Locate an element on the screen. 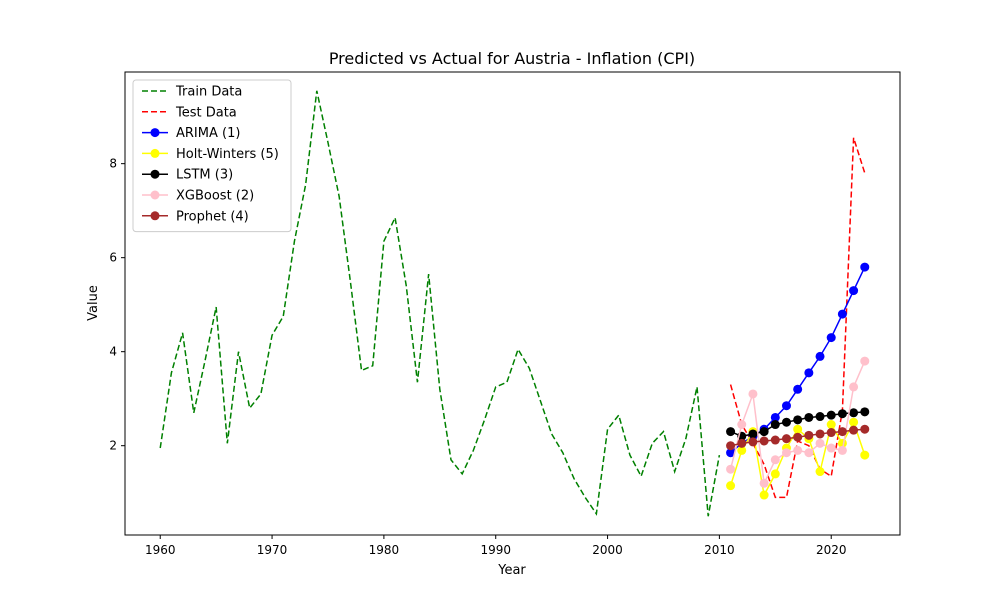 The image size is (1000, 600). legend-label: XGBoost (2) is located at coordinates (215, 196).